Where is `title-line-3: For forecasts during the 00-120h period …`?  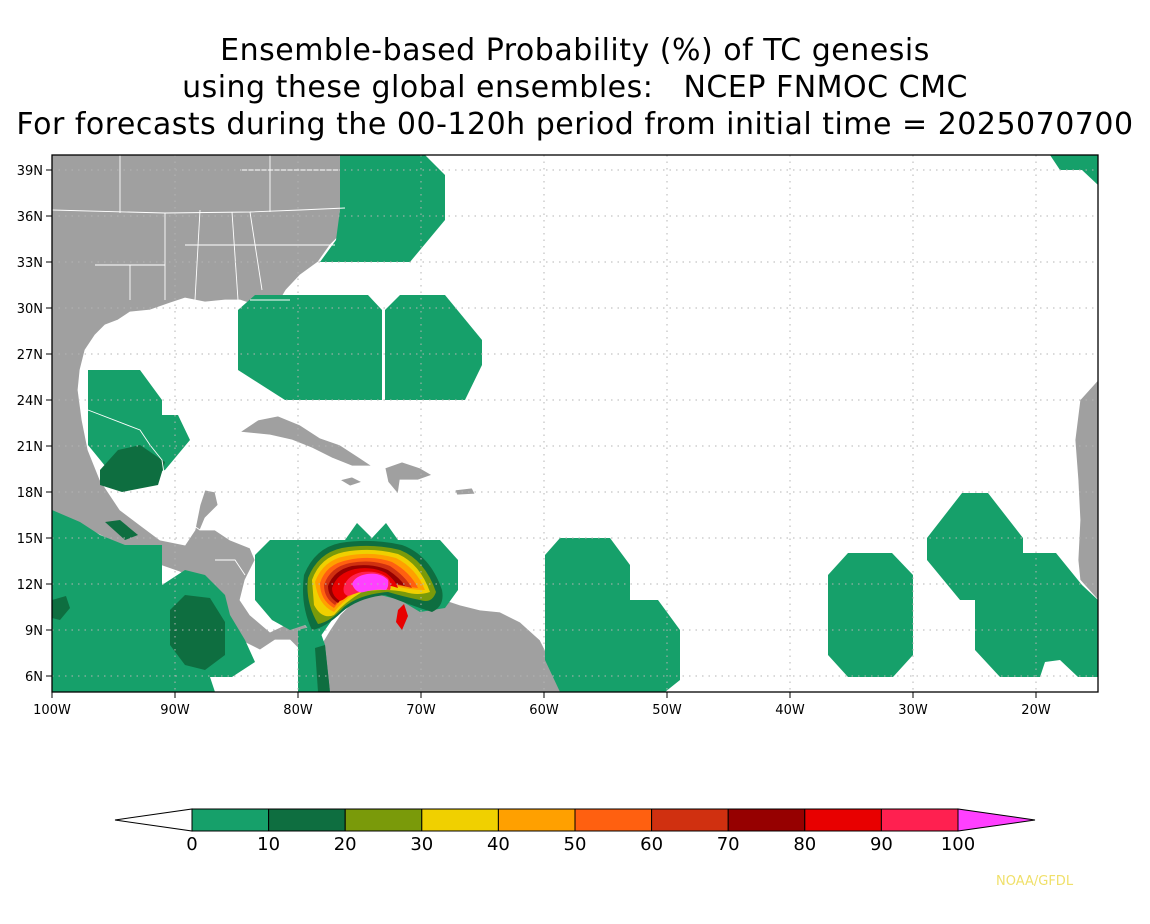
title-line-3: For forecasts during the 00-120h period … is located at coordinates (575, 124).